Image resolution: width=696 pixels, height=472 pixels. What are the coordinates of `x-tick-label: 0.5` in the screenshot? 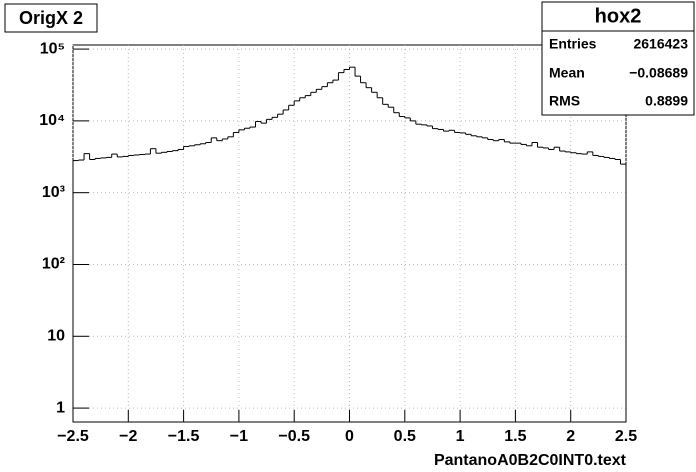 It's located at (405, 436).